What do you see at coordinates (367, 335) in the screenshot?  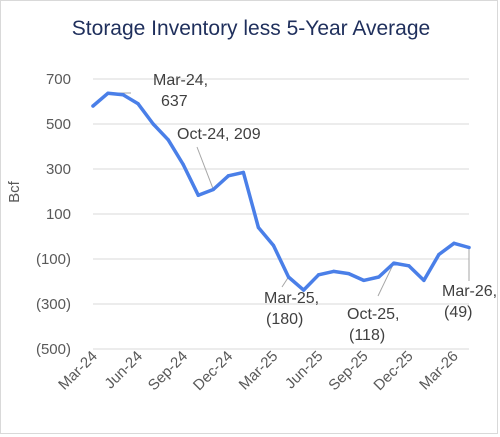 I see `annotation-value: (118)` at bounding box center [367, 335].